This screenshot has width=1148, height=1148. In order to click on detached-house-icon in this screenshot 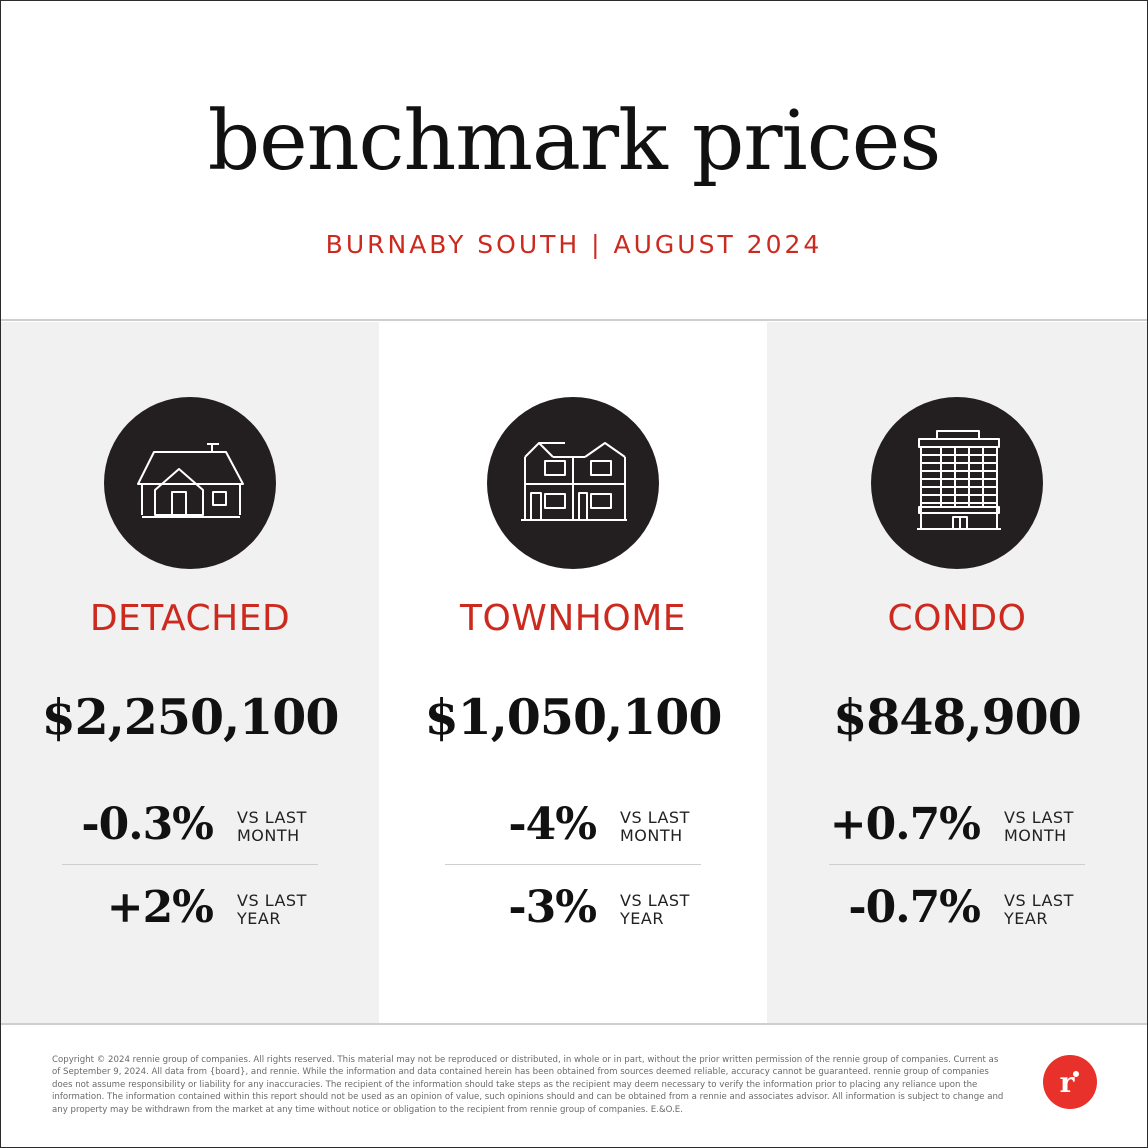, I will do `click(190, 483)`.